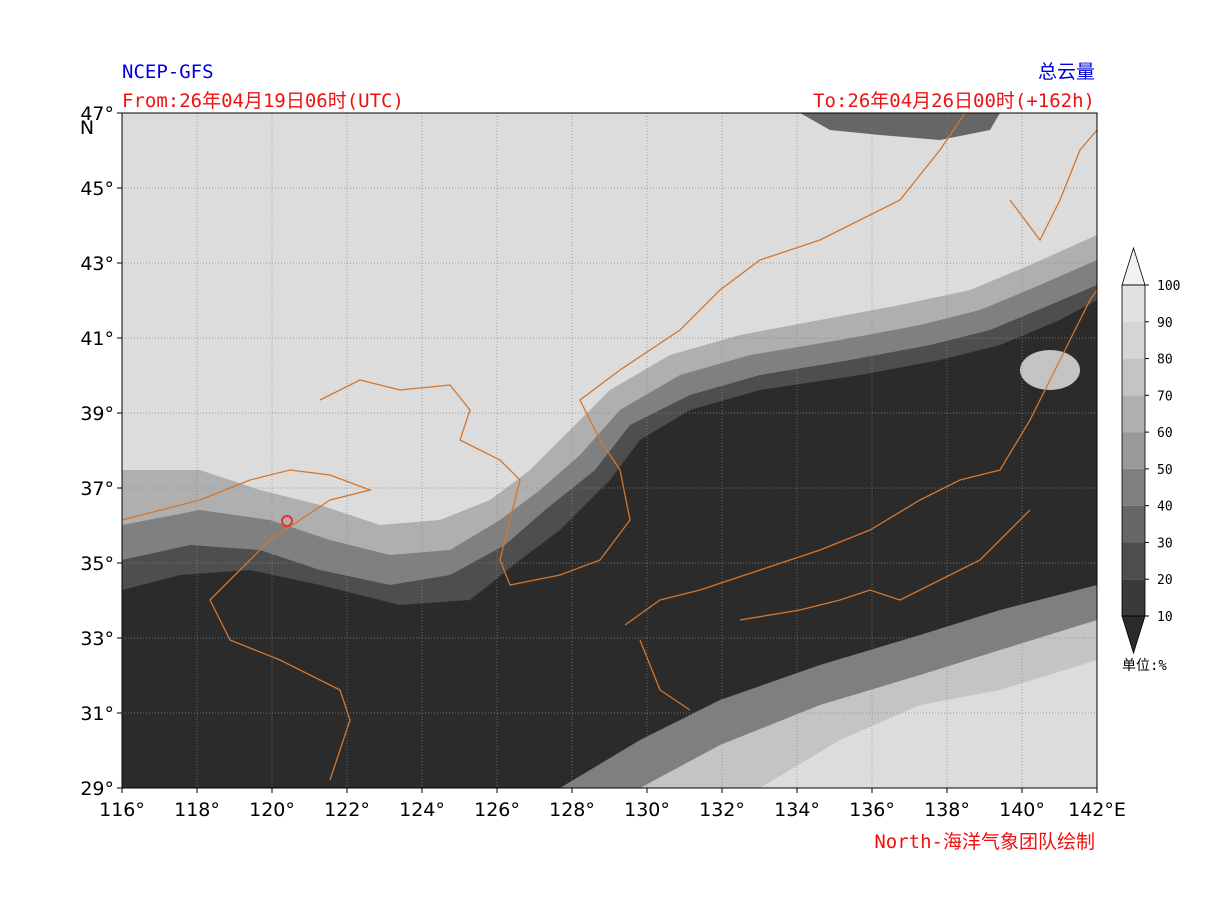 This screenshot has height=904, width=1218. What do you see at coordinates (1165, 396) in the screenshot?
I see `colorbar-tick-label: 70` at bounding box center [1165, 396].